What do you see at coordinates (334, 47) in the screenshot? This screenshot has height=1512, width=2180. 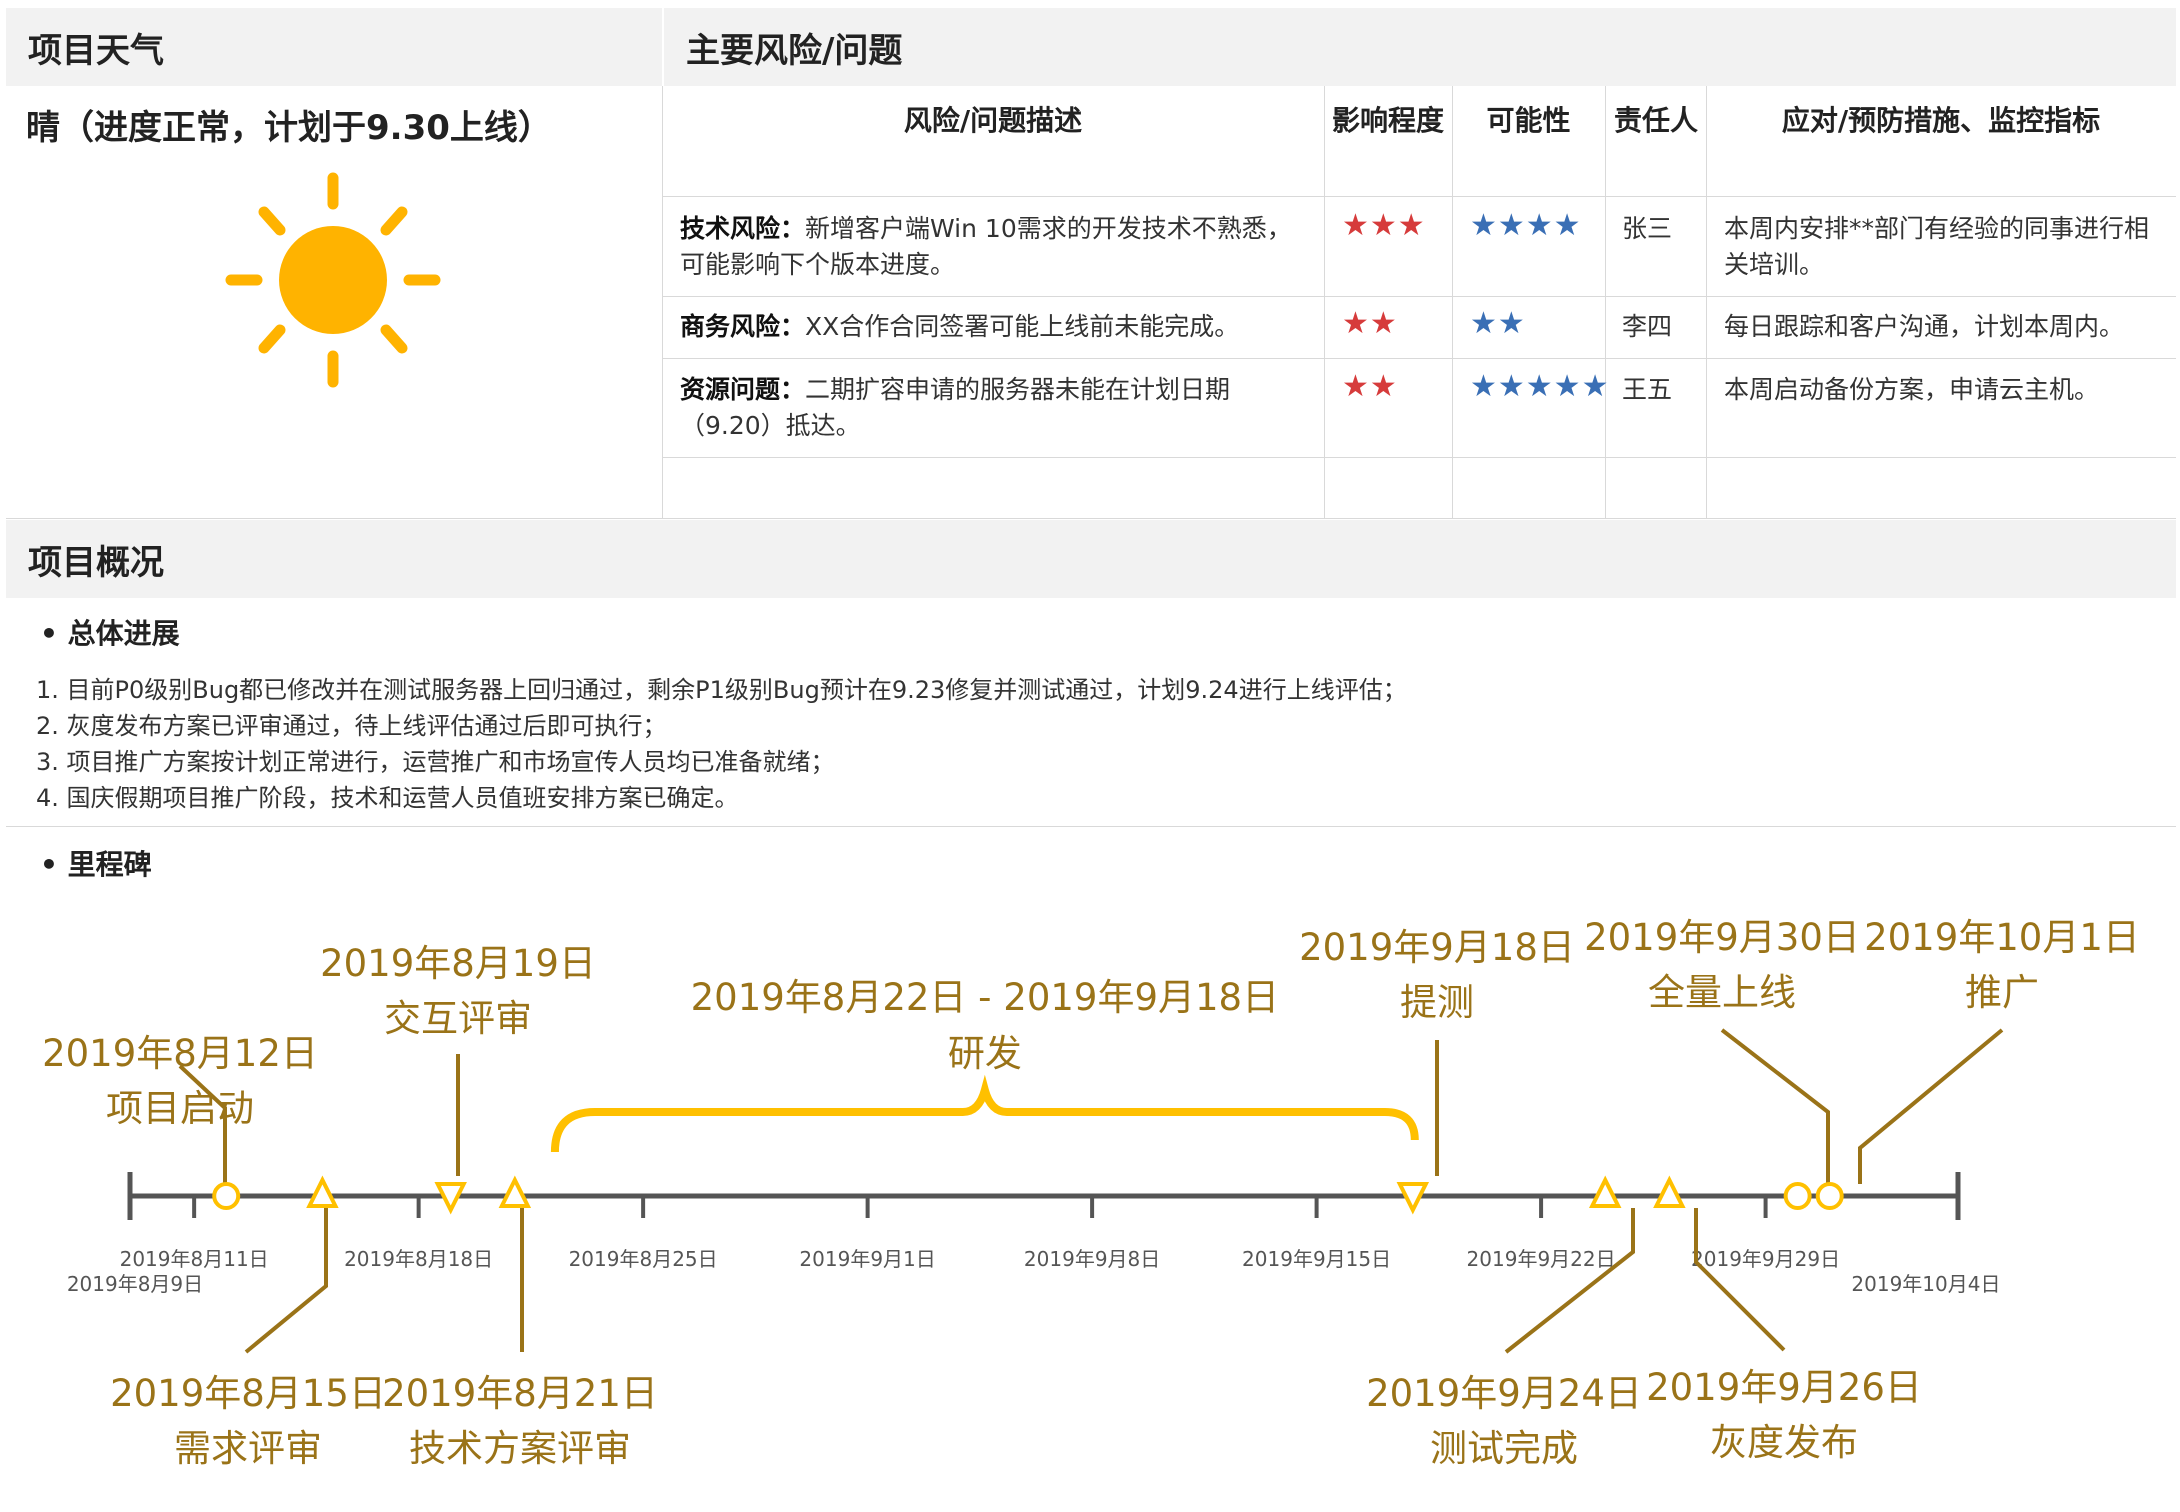 I see `weather-header: 项目天气` at bounding box center [334, 47].